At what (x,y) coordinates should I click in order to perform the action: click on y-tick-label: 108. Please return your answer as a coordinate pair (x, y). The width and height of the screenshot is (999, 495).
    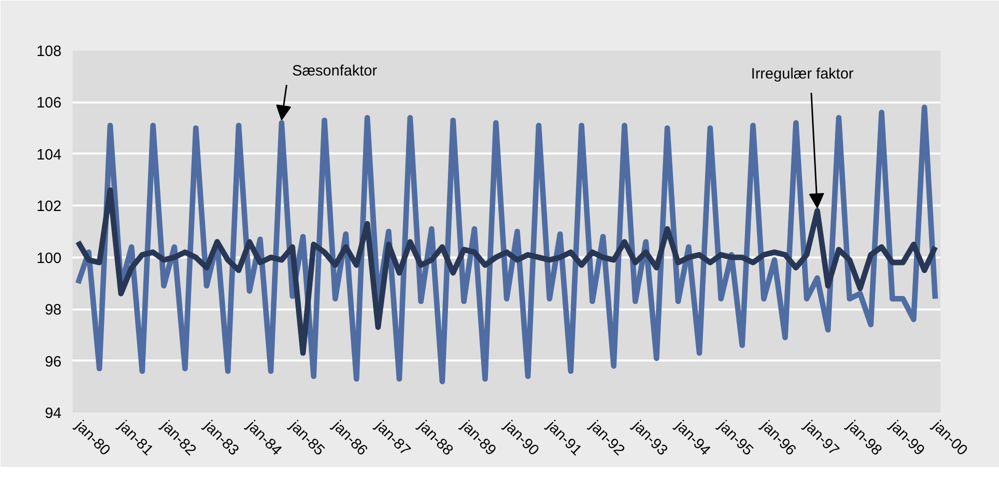
    Looking at the image, I should click on (49, 51).